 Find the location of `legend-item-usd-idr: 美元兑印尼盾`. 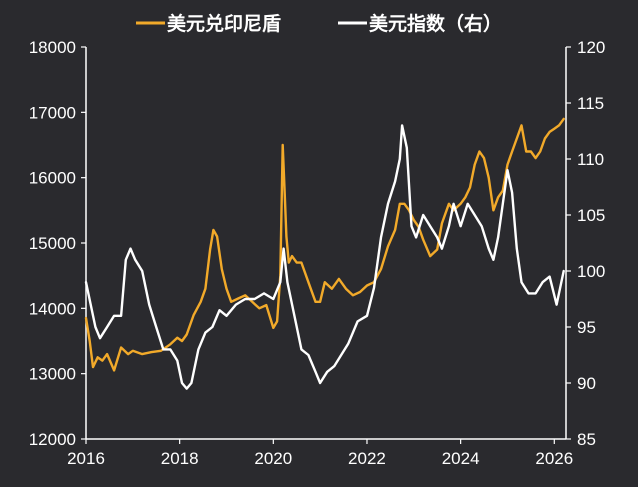

legend-item-usd-idr: 美元兑印尼盾 is located at coordinates (208, 23).